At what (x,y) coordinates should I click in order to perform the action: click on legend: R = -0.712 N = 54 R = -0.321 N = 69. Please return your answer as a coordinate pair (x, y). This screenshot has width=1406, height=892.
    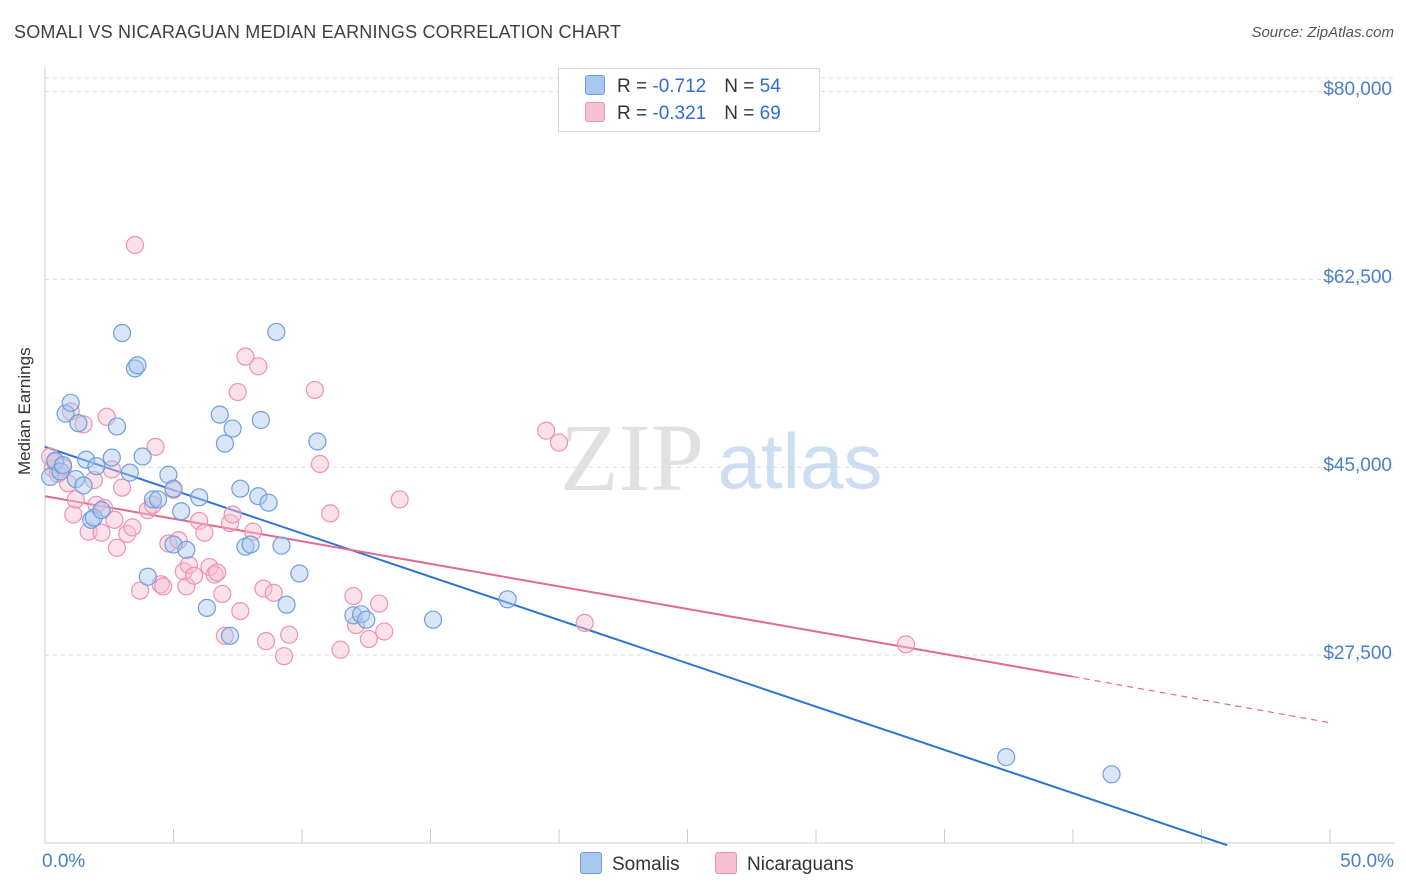
    Looking at the image, I should click on (689, 100).